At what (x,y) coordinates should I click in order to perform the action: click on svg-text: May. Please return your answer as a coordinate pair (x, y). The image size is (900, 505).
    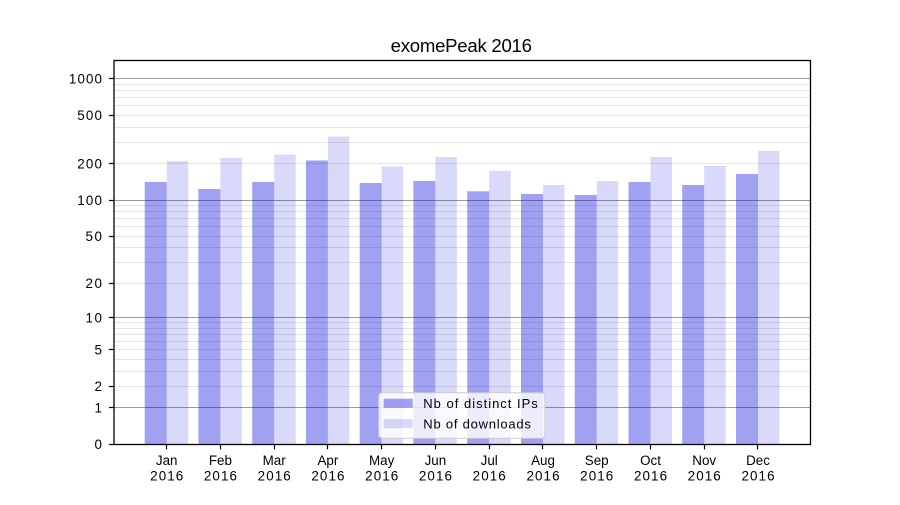
    Looking at the image, I should click on (382, 460).